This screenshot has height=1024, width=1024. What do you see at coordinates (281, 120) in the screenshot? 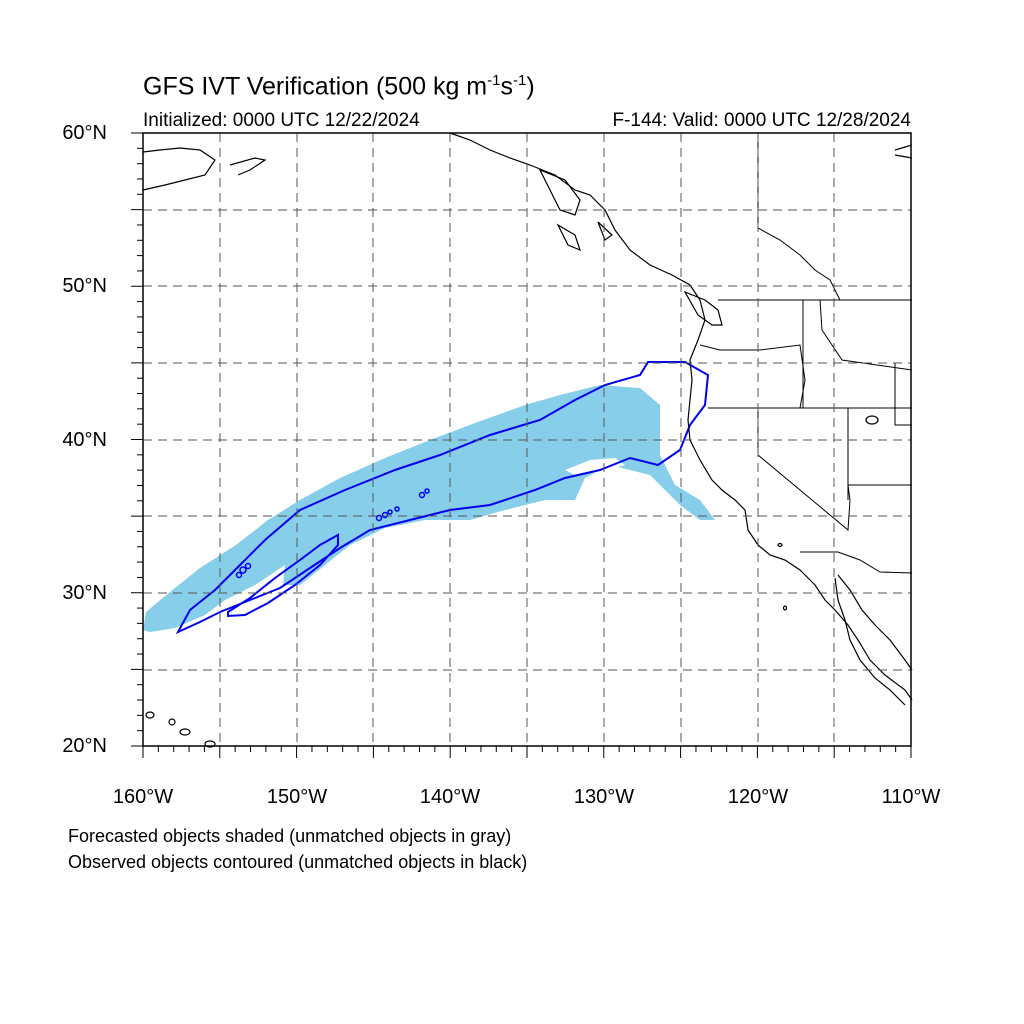
I see `initialized-time: Initialized: 0000 UTC 12/22/2024` at bounding box center [281, 120].